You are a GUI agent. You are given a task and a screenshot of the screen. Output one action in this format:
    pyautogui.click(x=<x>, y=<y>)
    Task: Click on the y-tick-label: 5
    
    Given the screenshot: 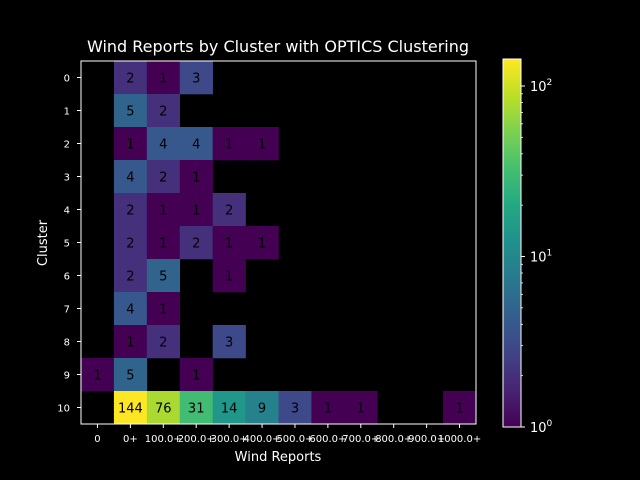 What is the action you would take?
    pyautogui.click(x=67, y=244)
    